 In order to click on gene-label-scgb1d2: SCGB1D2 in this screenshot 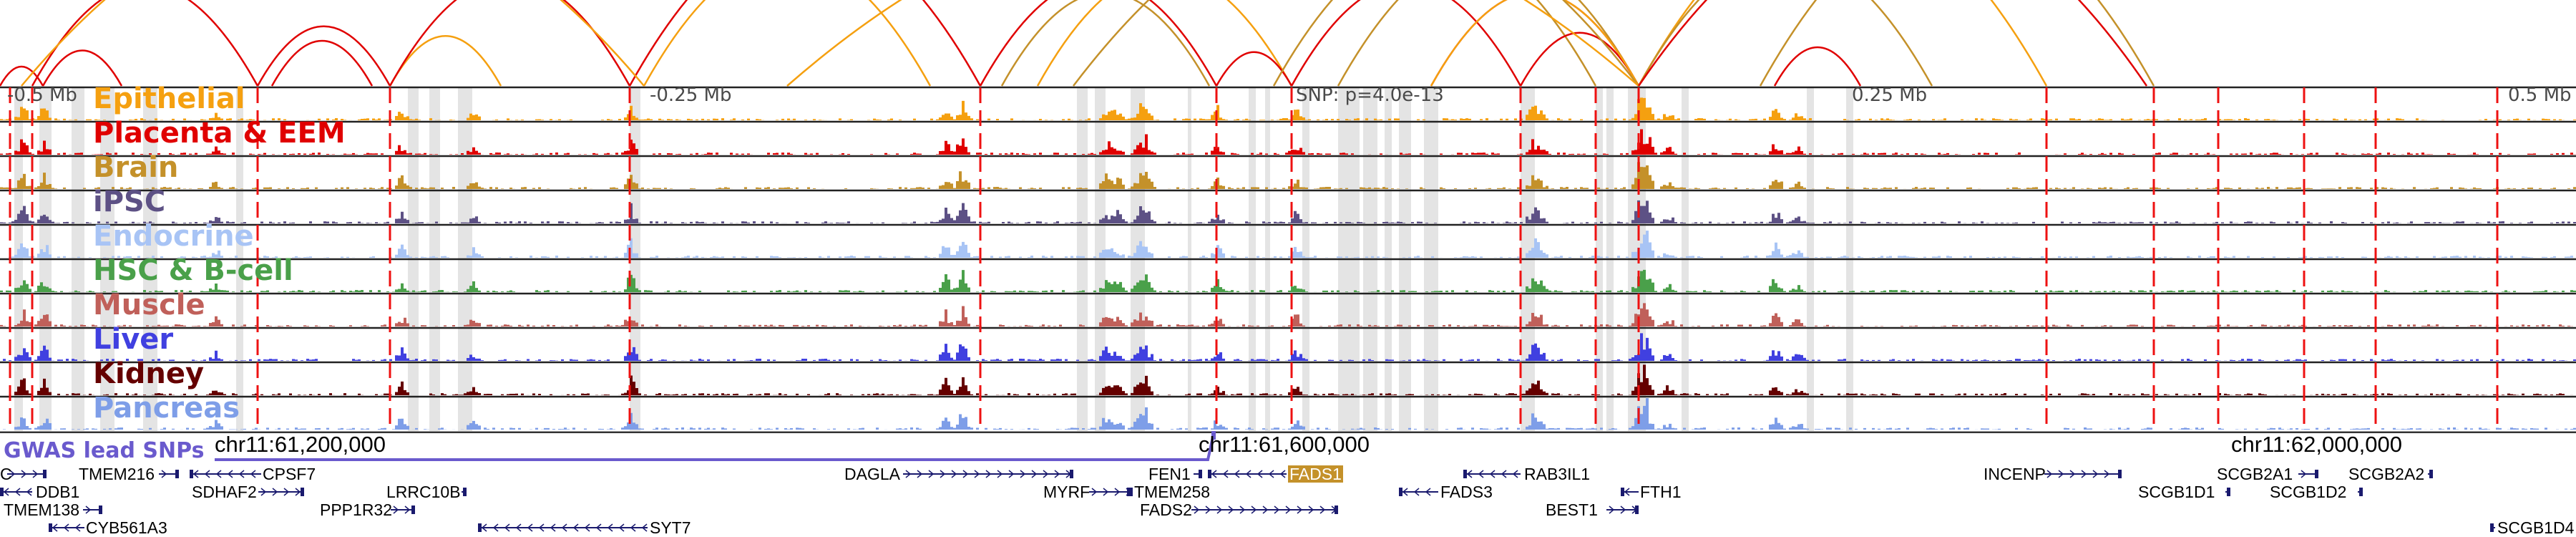, I will do `click(2308, 492)`.